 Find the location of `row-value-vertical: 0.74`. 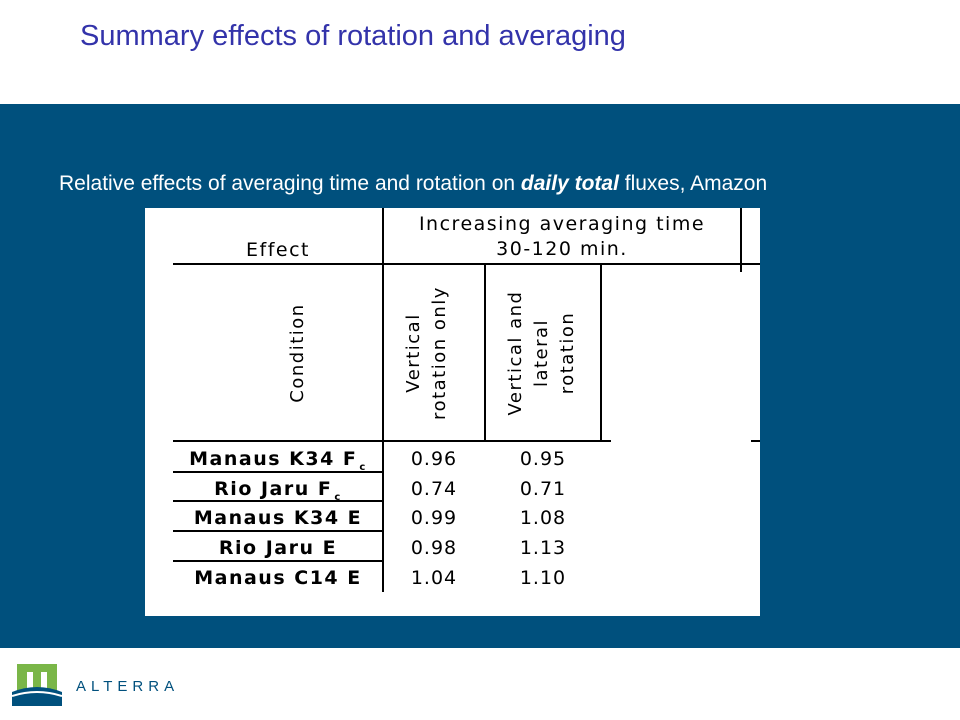

row-value-vertical: 0.74 is located at coordinates (434, 489).